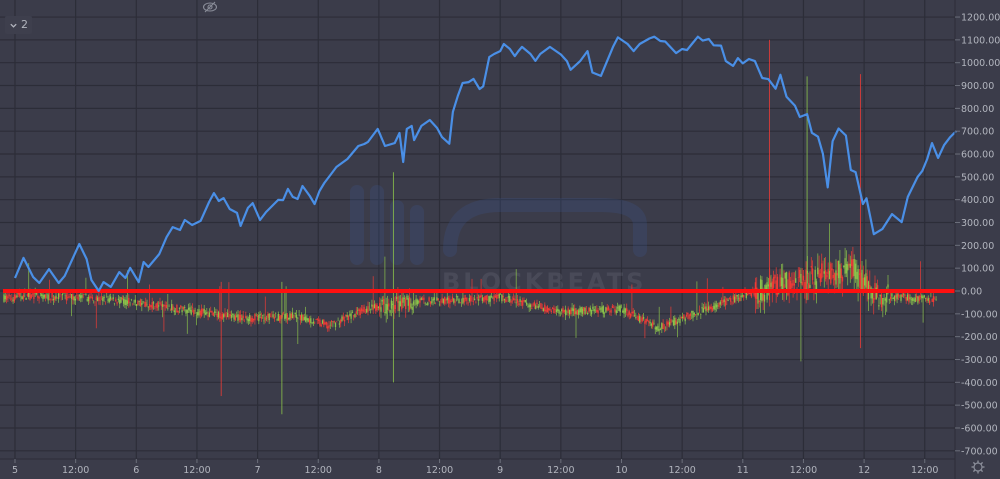  I want to click on price-axis-label: -400.00, so click(979, 383).